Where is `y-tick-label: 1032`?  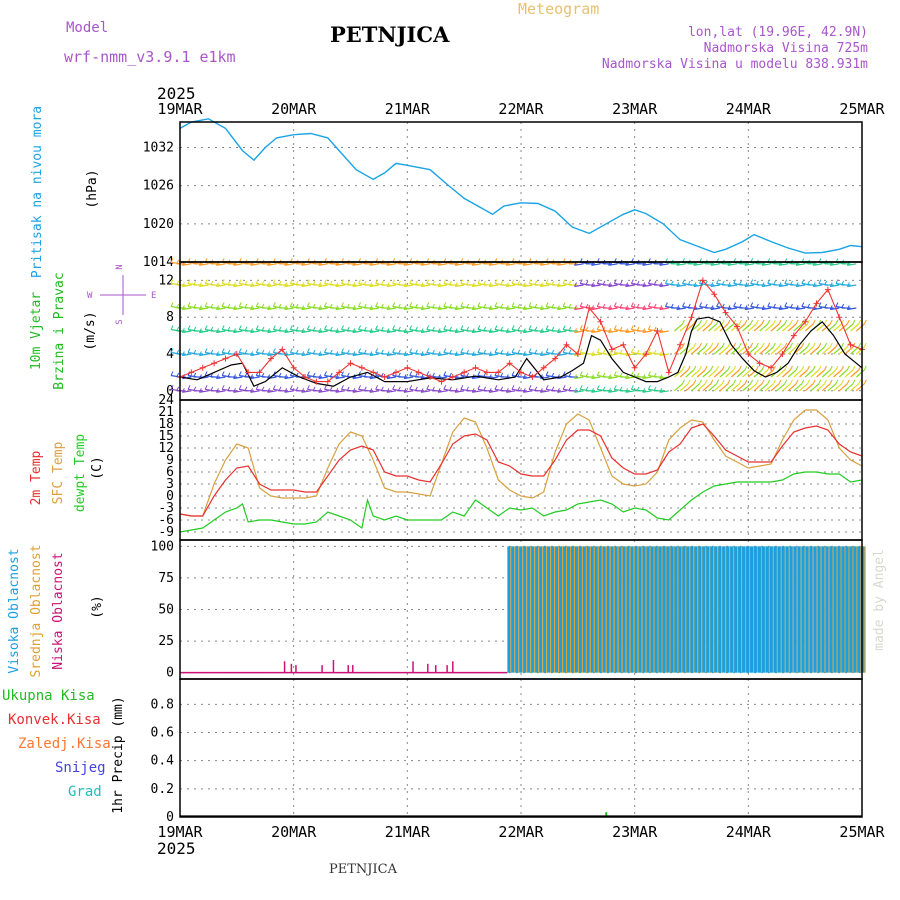 y-tick-label: 1032 is located at coordinates (158, 147).